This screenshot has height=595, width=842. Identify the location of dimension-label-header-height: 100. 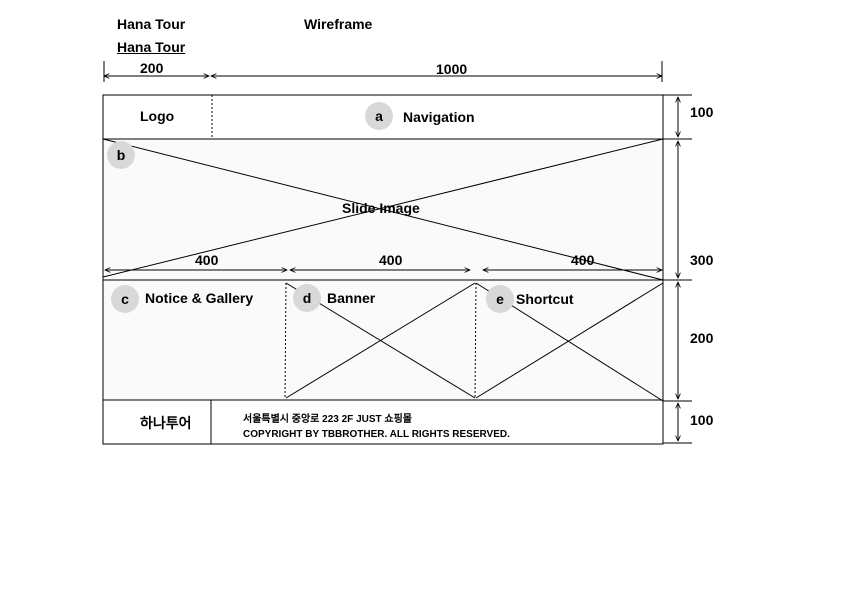
(702, 112).